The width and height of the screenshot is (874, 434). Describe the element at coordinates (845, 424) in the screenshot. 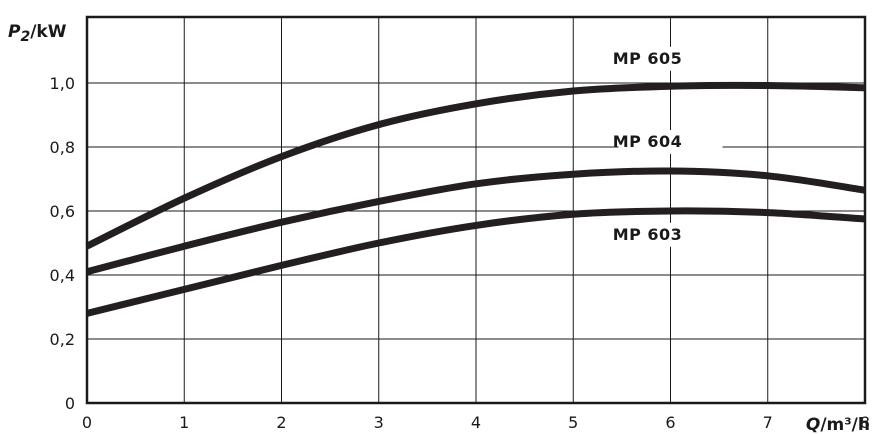

I see `x-axis-unit: /m³/h` at that location.